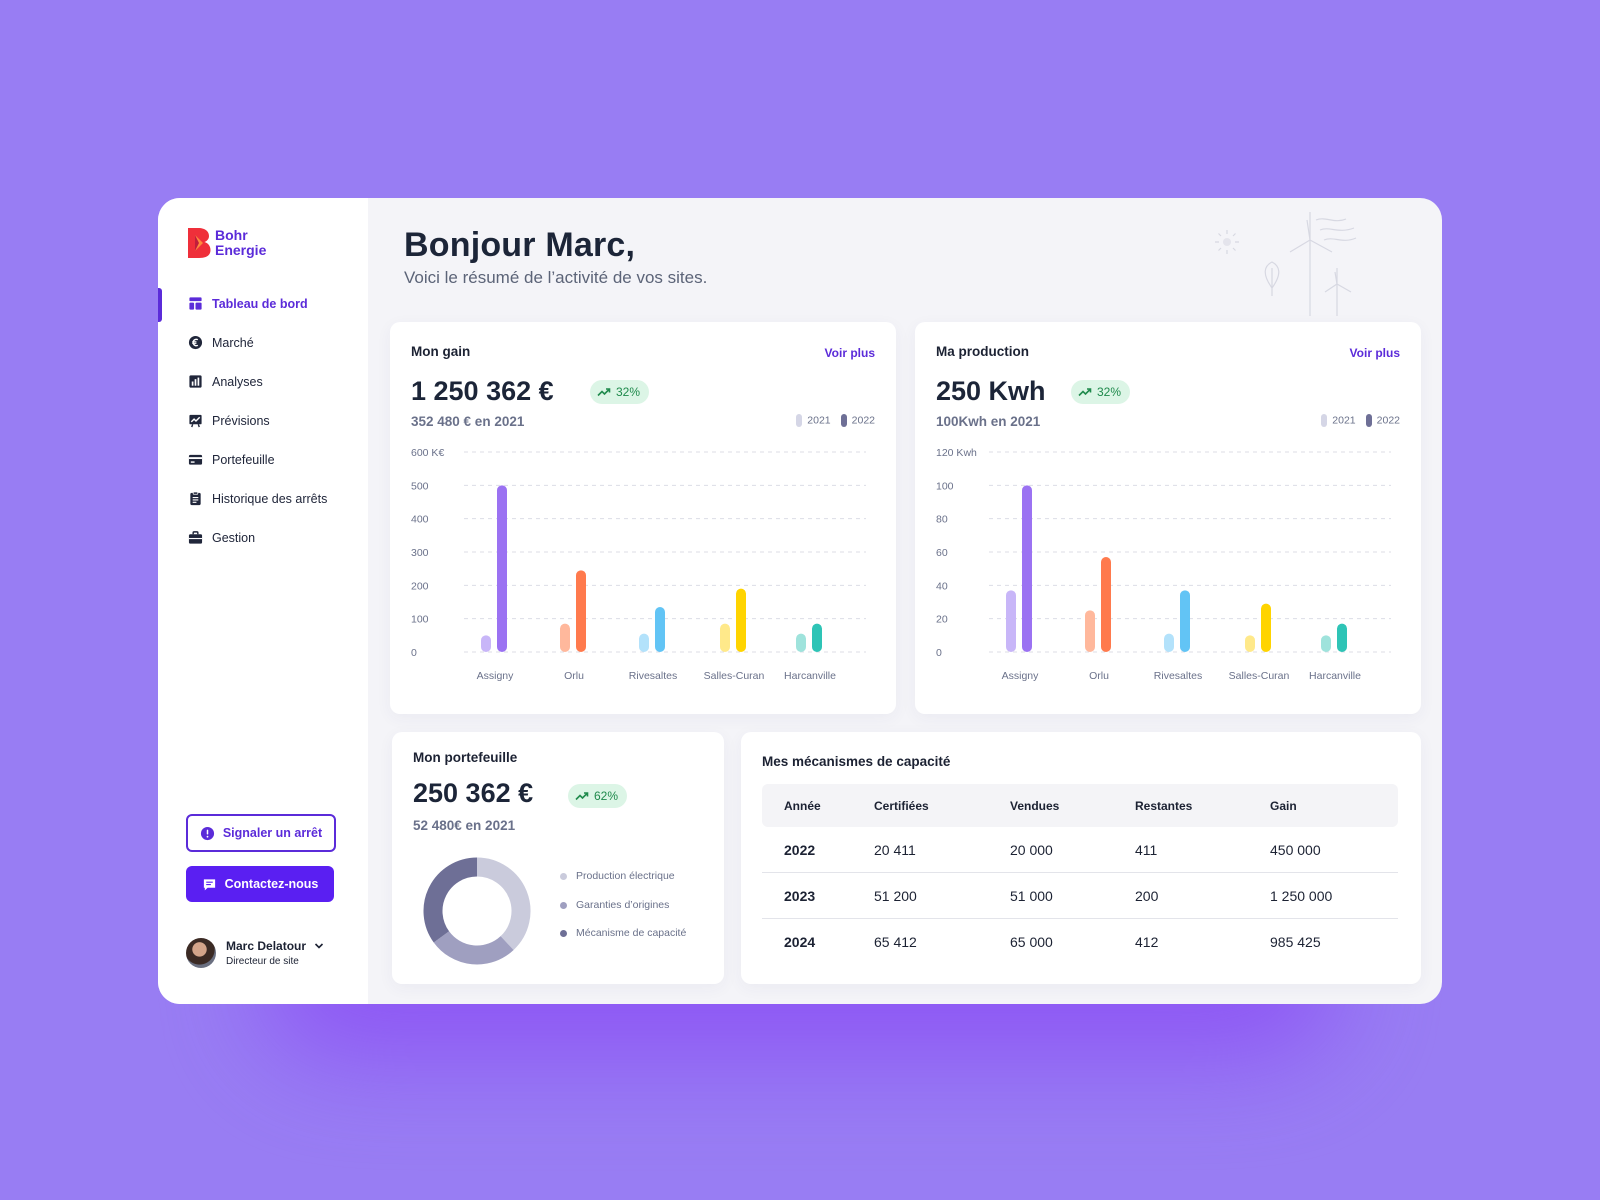 This screenshot has height=1200, width=1600. I want to click on nav-item-portfolio: Portefeuille, so click(263, 459).